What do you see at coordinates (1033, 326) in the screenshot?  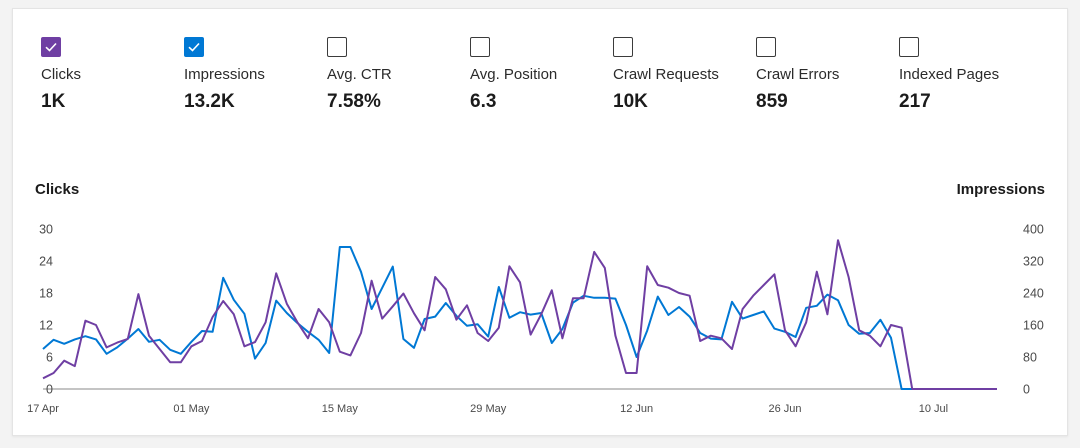 I see `right-tick-label: 160` at bounding box center [1033, 326].